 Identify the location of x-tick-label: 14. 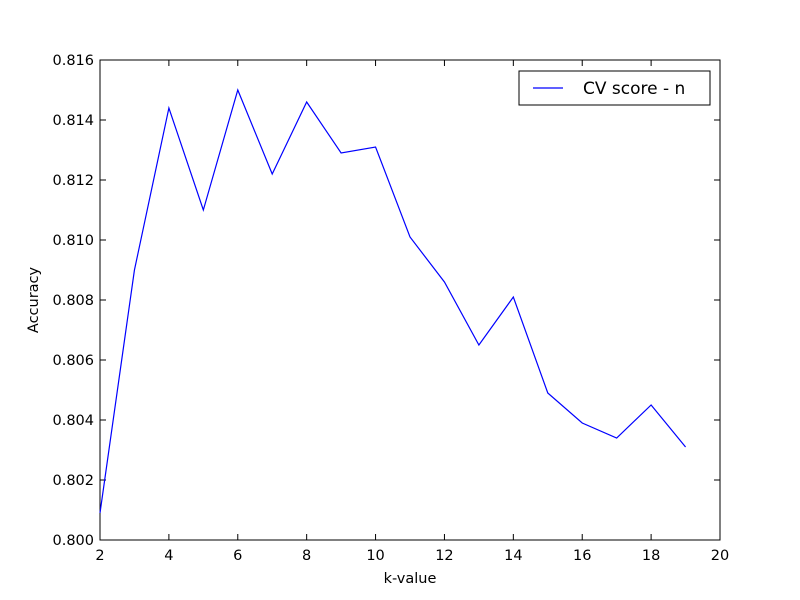
(513, 556).